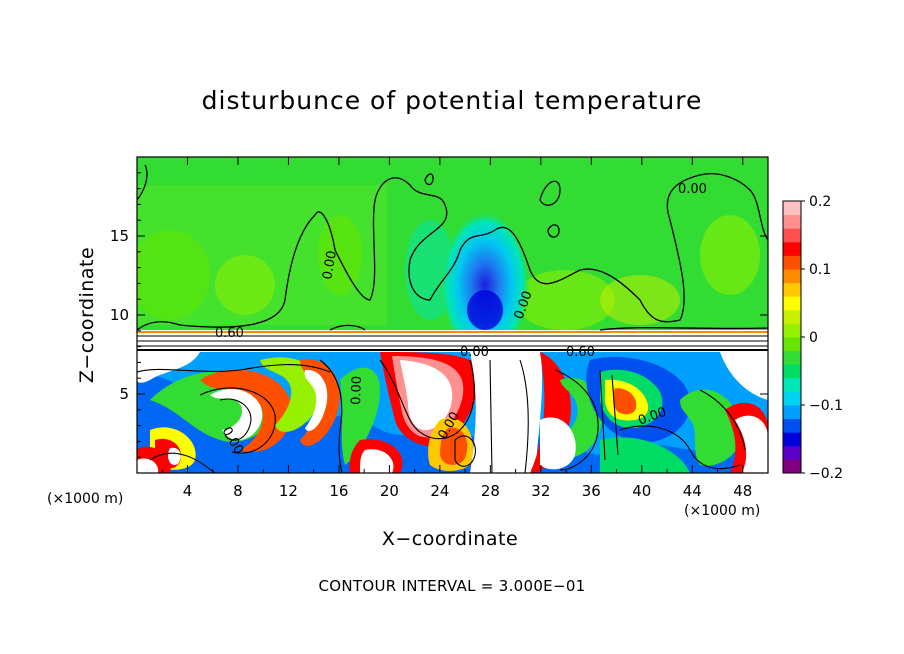 This screenshot has width=904, height=654. Describe the element at coordinates (490, 491) in the screenshot. I see `x-tick-label: 28` at that location.